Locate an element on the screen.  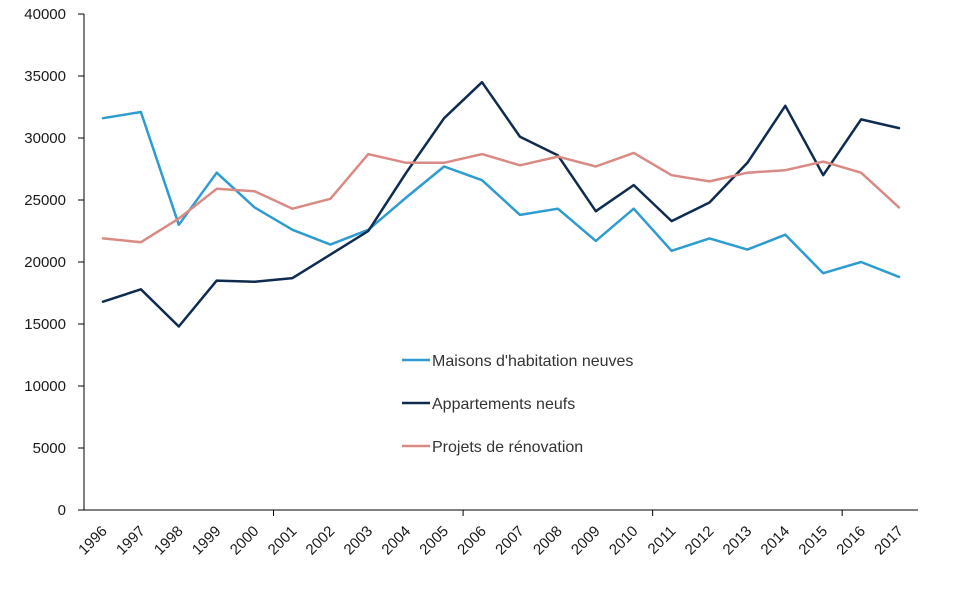
x-tick-label: 2015 is located at coordinates (813, 541).